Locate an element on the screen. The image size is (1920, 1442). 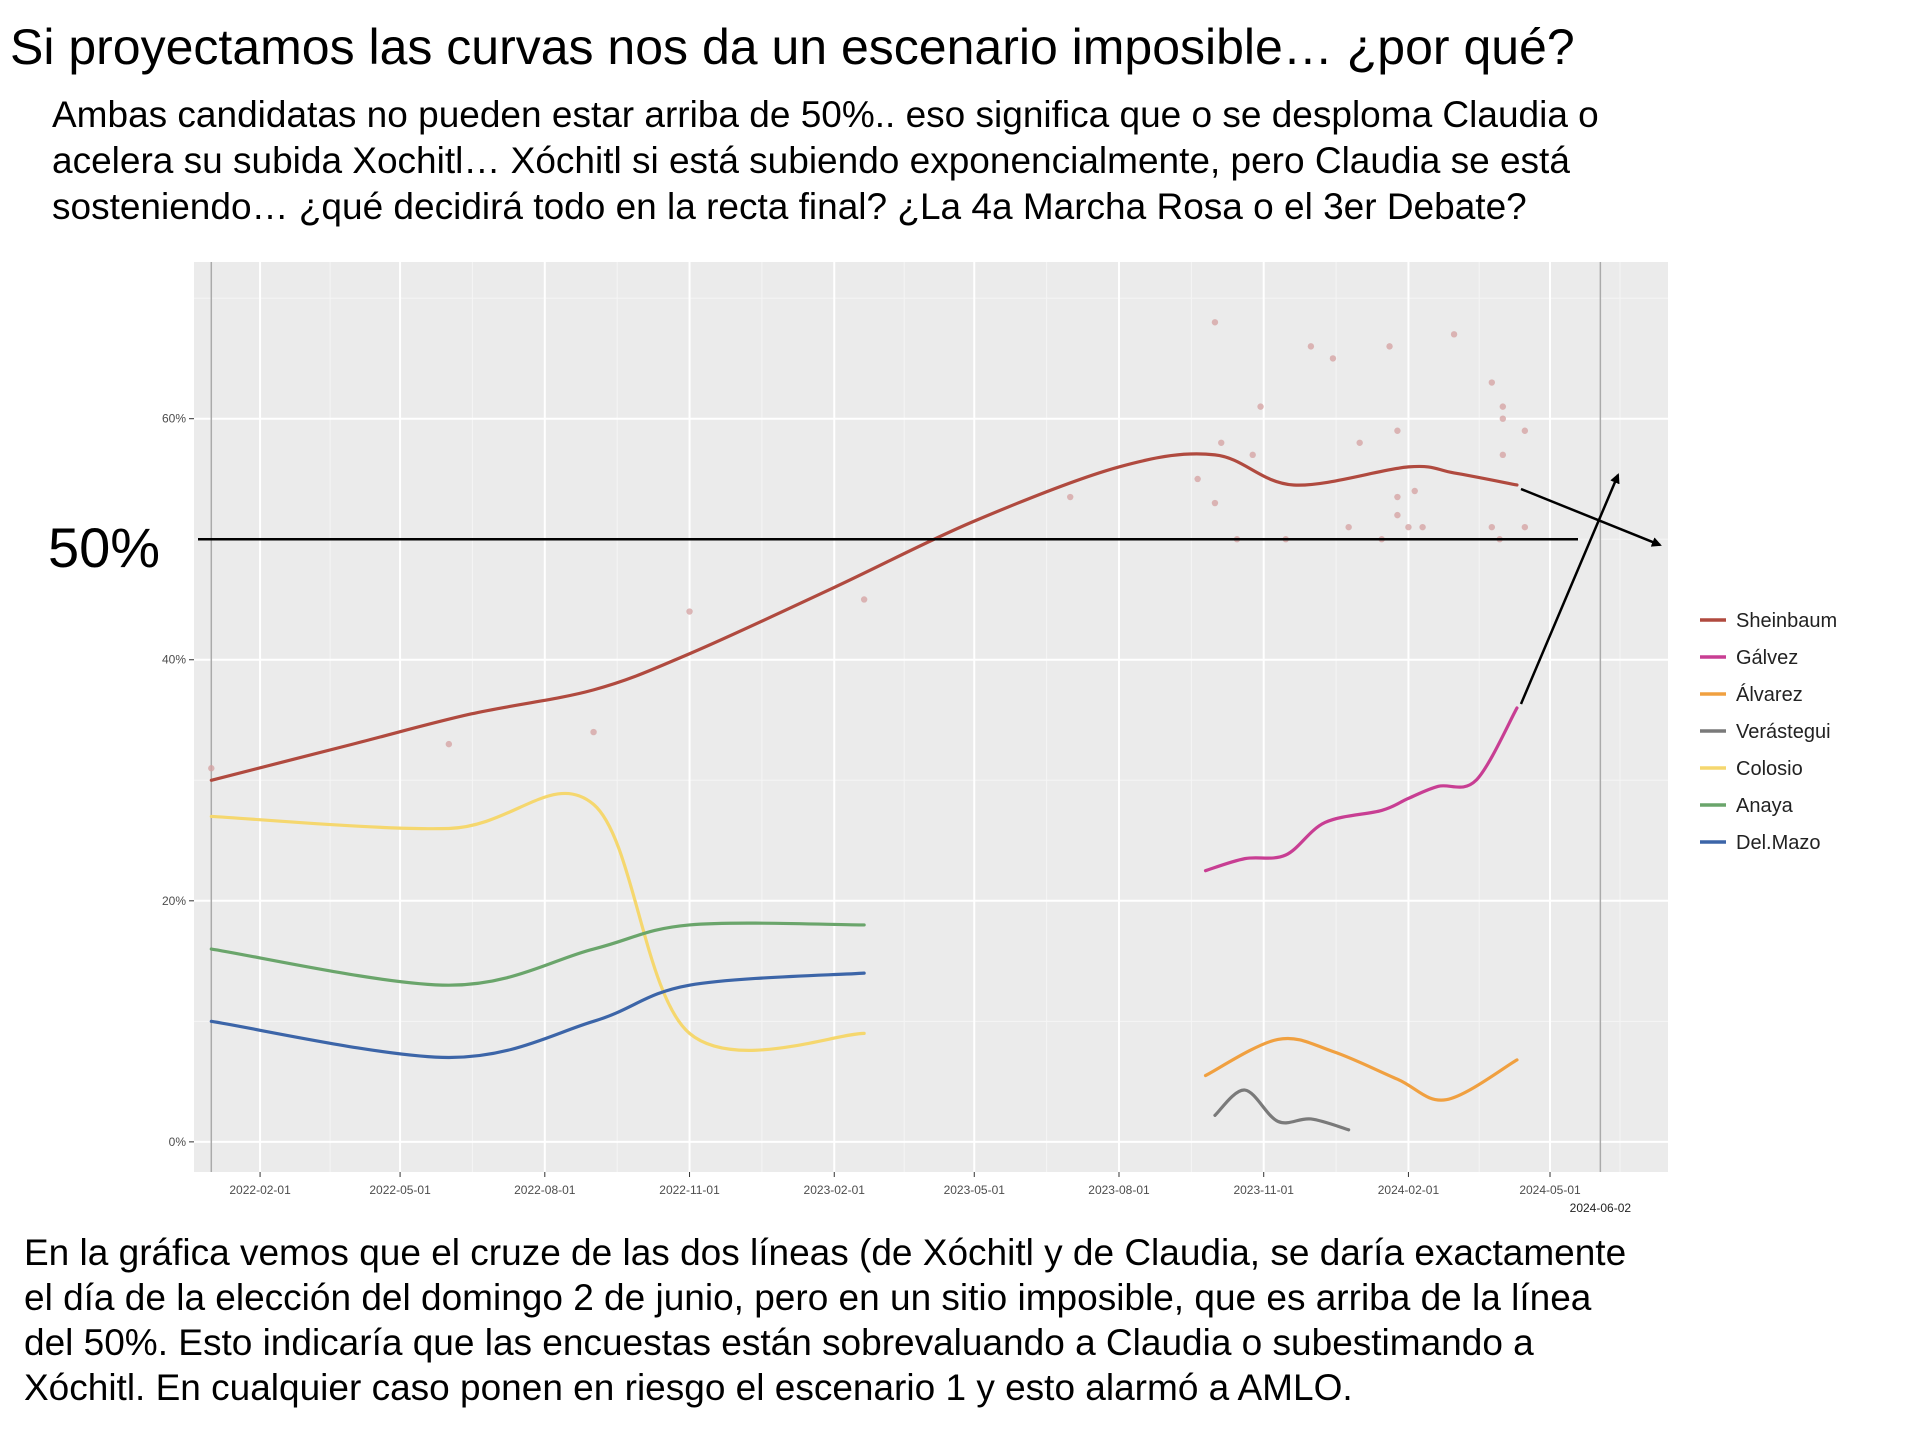
x-tick-label: 2022-08-01 is located at coordinates (545, 1190).